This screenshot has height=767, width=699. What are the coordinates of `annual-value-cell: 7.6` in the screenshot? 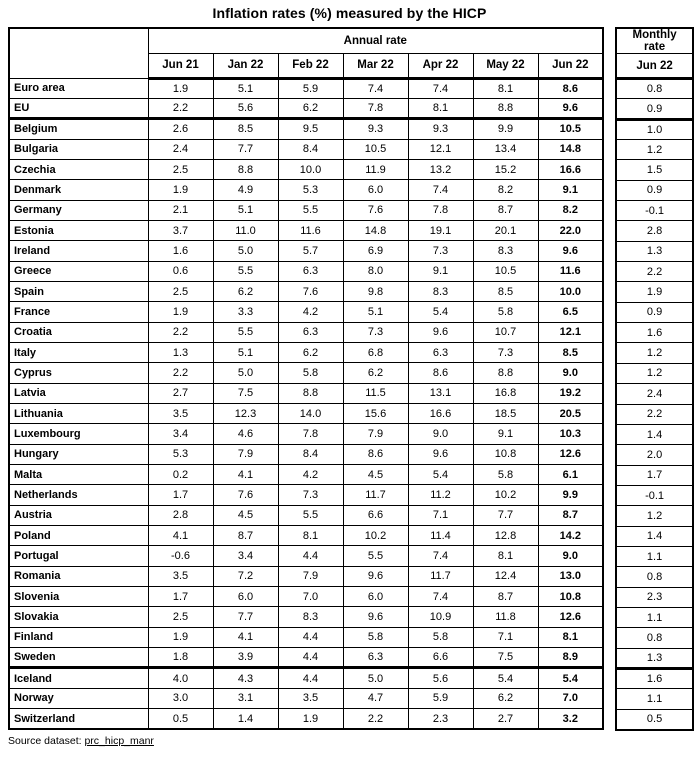 It's located at (310, 291).